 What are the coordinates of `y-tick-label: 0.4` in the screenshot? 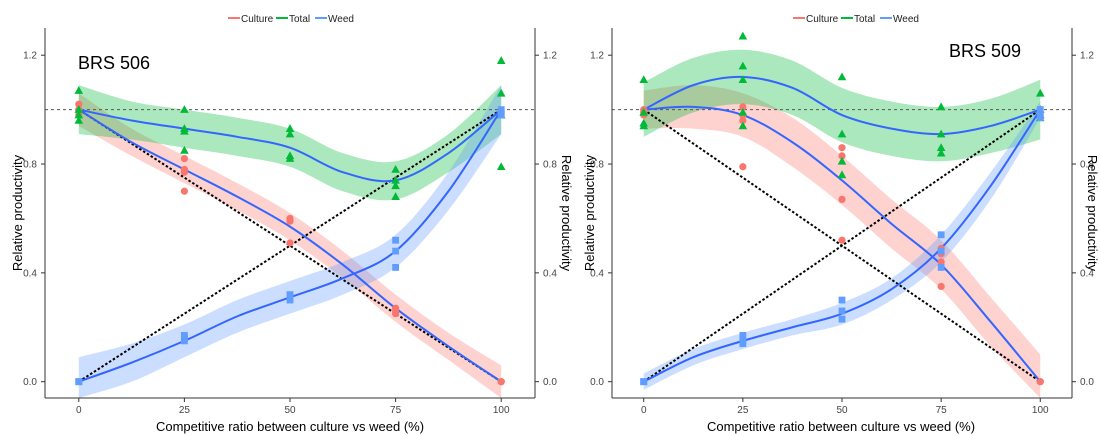 It's located at (597, 273).